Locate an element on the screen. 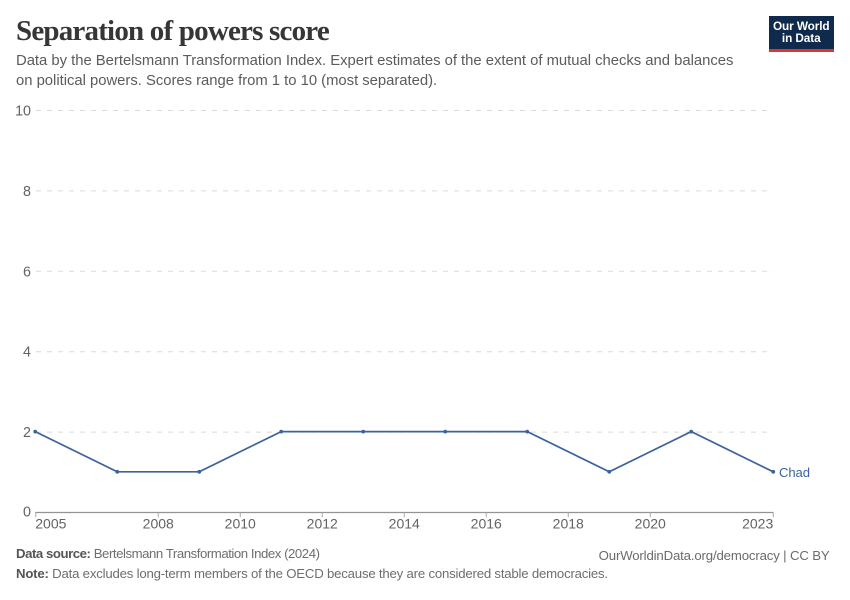  svg-text: 2023 is located at coordinates (757, 524).